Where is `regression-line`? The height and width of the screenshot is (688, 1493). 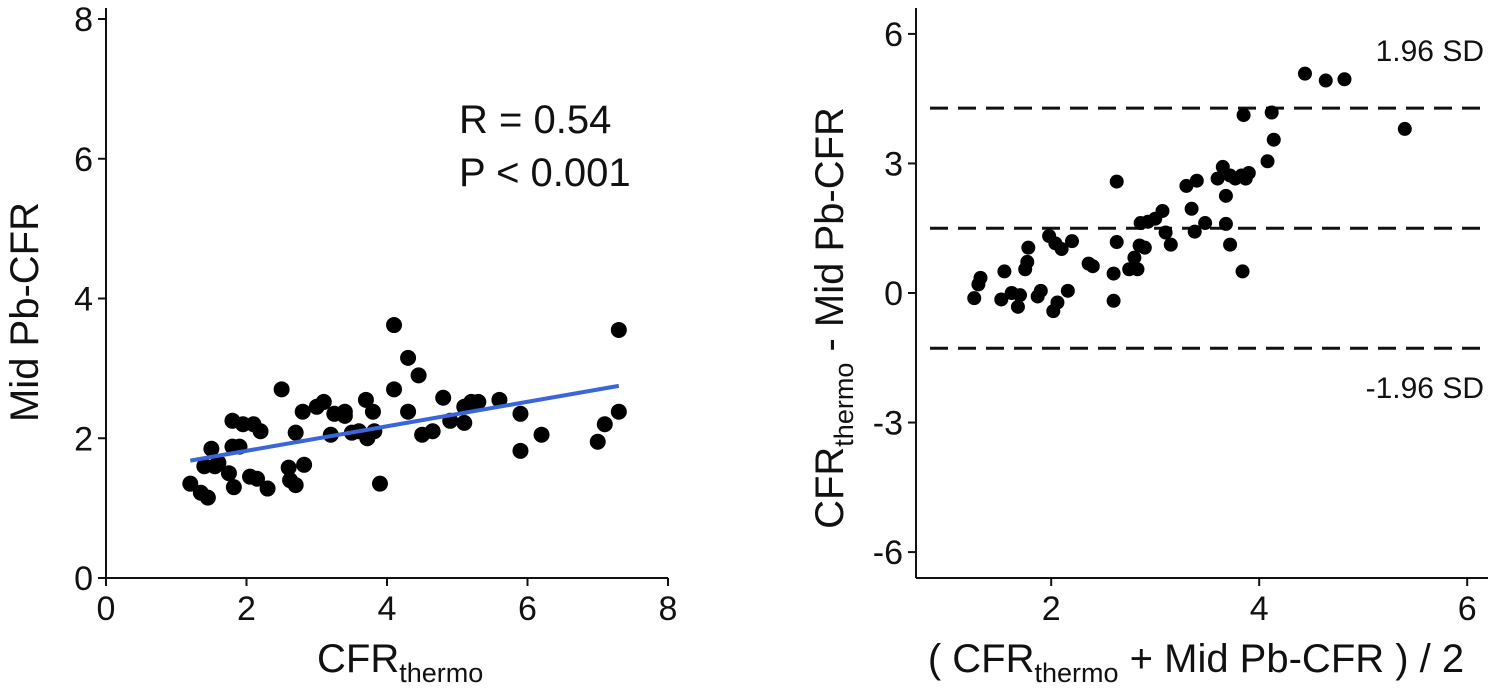 regression-line is located at coordinates (404, 423).